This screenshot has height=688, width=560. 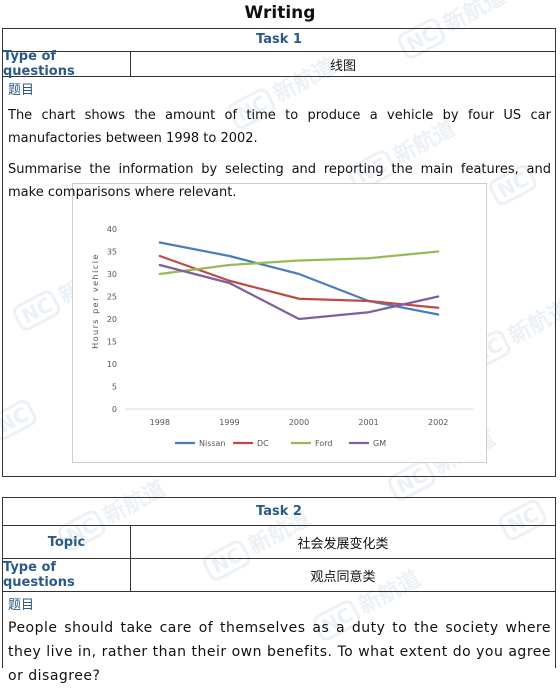 I want to click on series-line-nissan, so click(x=299, y=278).